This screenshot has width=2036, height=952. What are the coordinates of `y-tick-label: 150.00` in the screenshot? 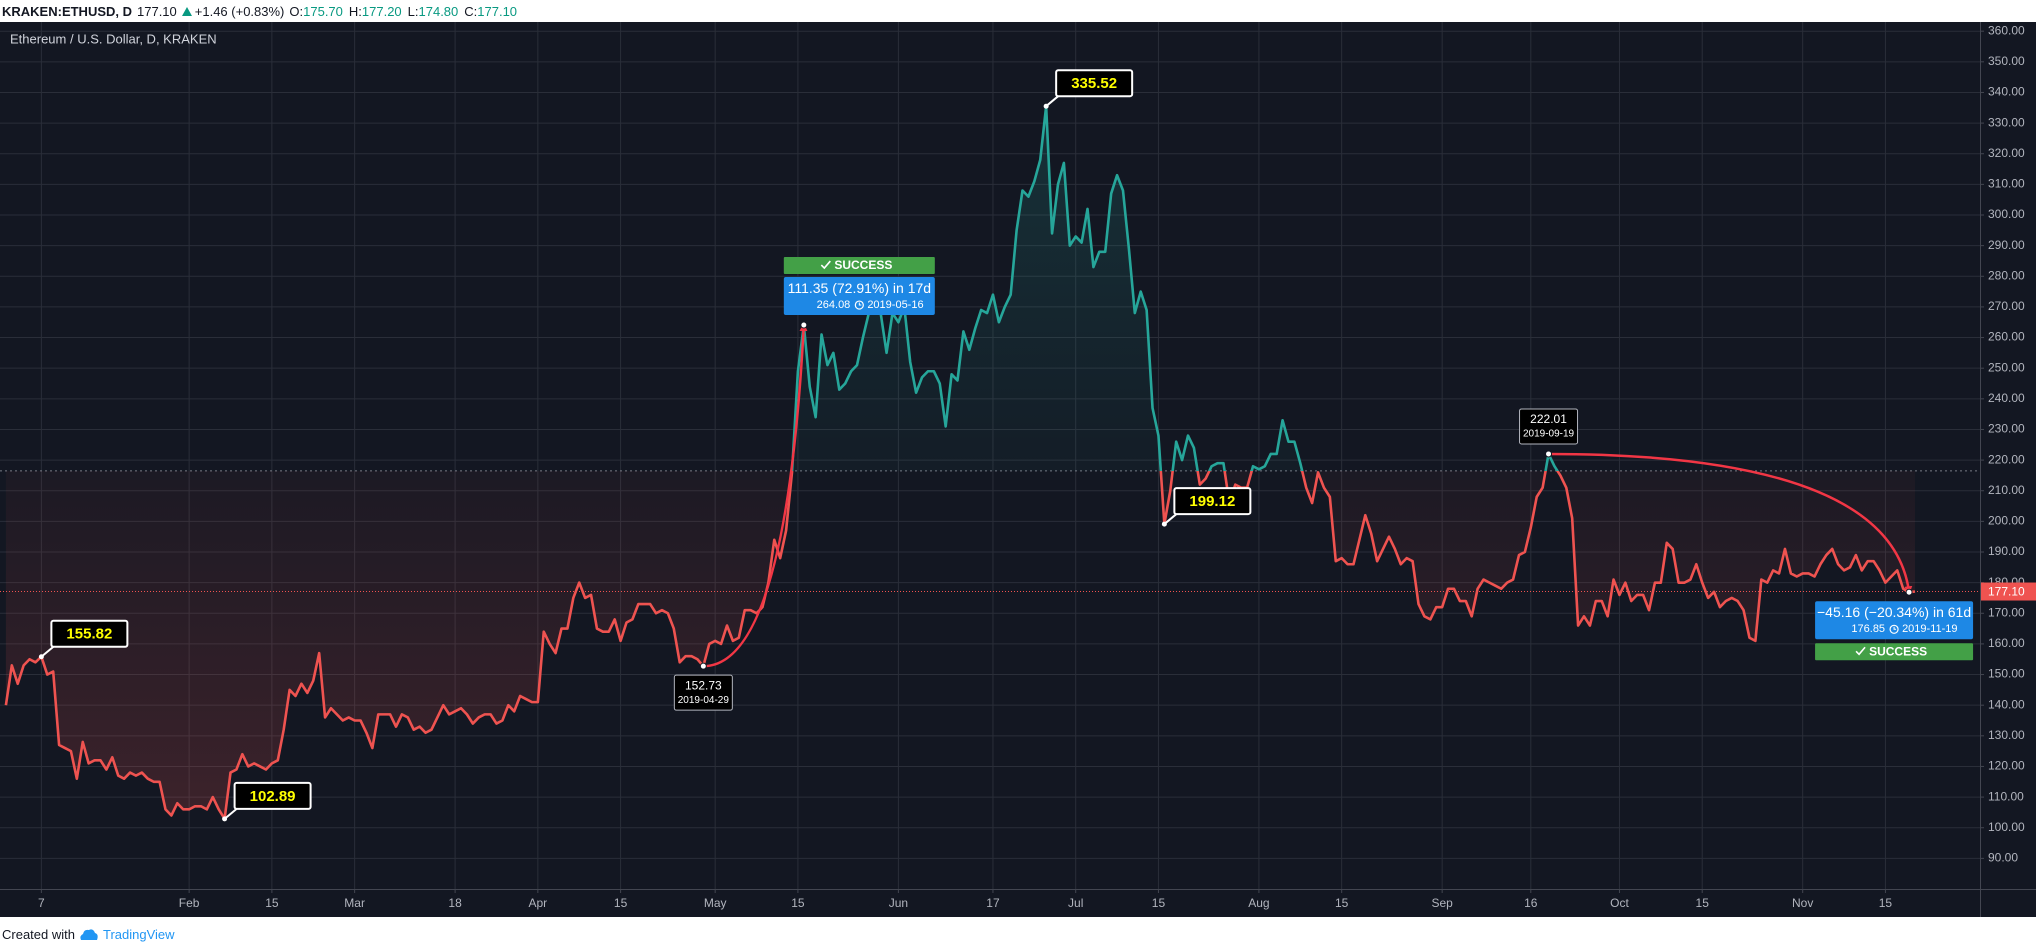 It's located at (2006, 674).